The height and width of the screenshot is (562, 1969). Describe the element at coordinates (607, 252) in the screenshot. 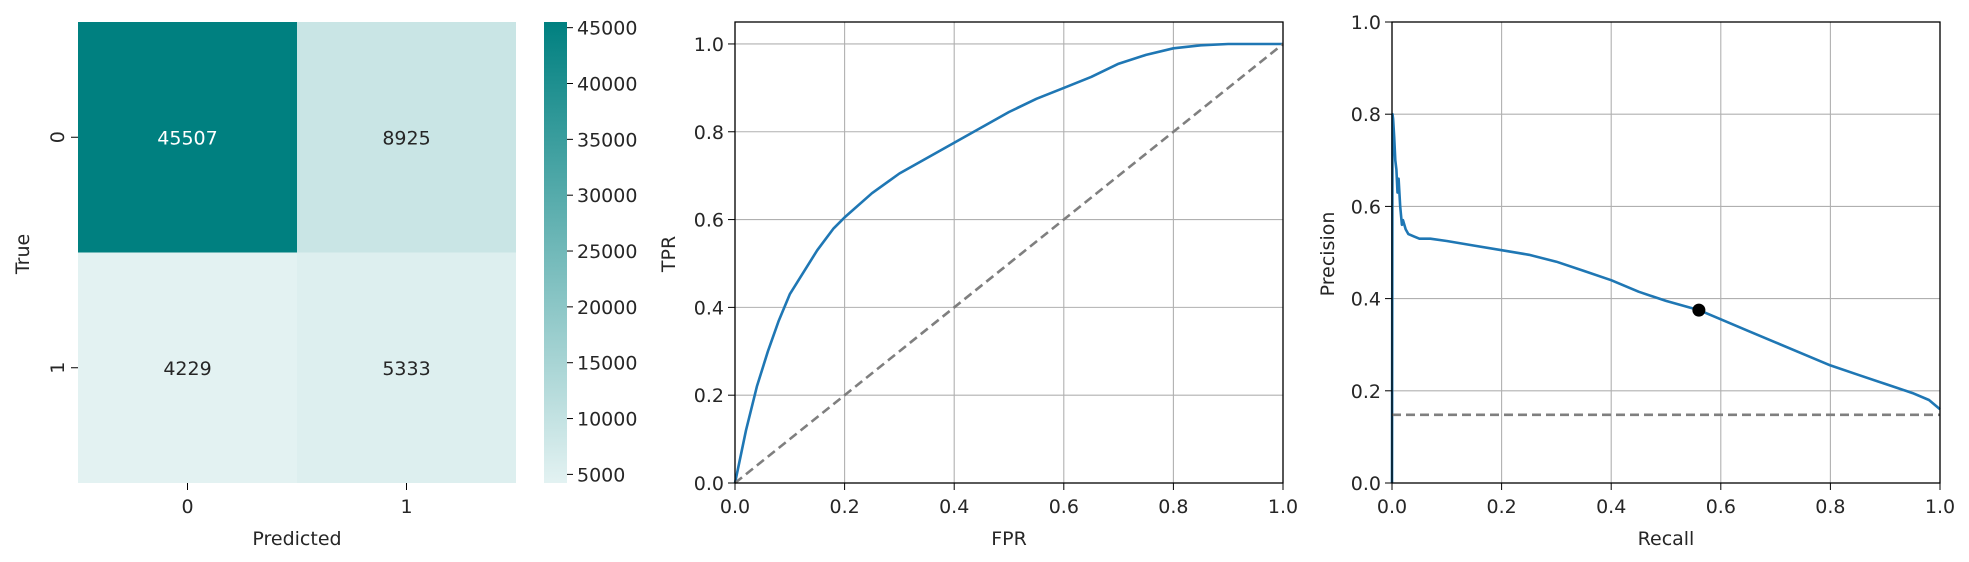

I see `colorbar-tick-label: 25000` at that location.